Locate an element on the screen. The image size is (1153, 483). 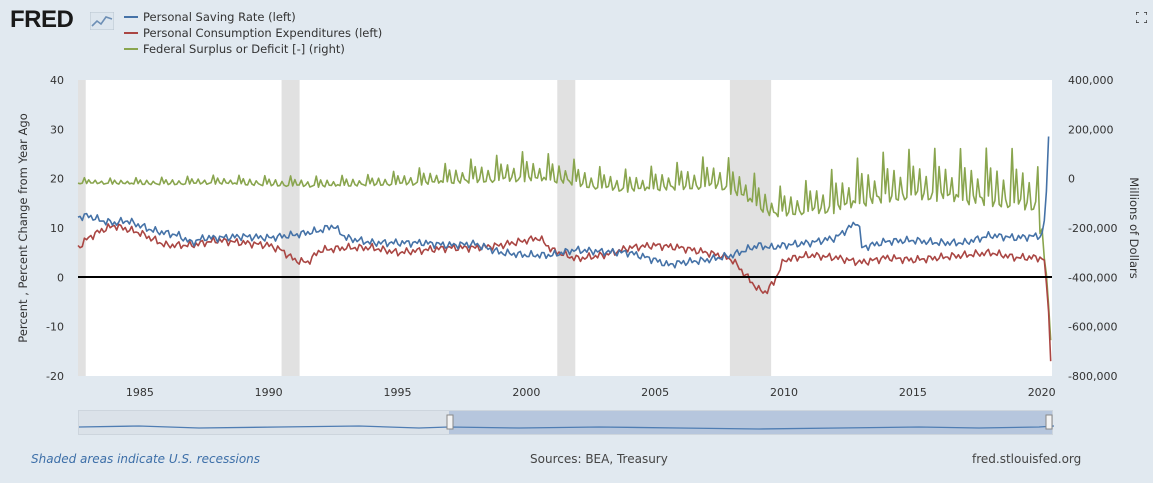
left-tick-label: 30 is located at coordinates (57, 129).